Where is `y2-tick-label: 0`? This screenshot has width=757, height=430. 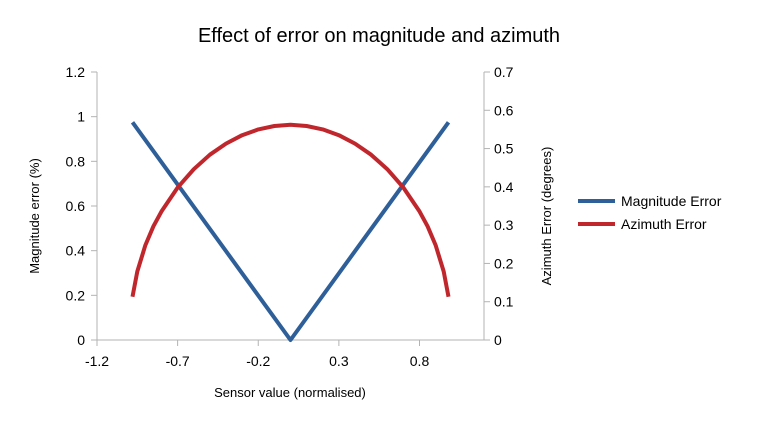
y2-tick-label: 0 is located at coordinates (498, 340).